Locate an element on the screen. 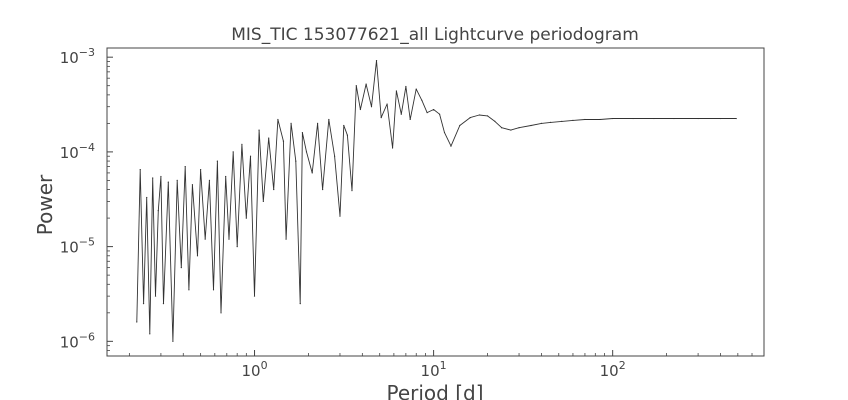 This screenshot has width=848, height=400. y-tick-label: 10⁻⁵ is located at coordinates (77, 246).